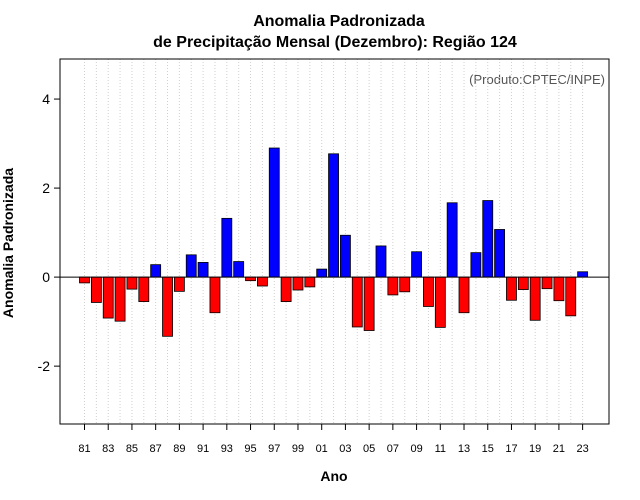  What do you see at coordinates (464, 449) in the screenshot?
I see `x-tick-label: 13` at bounding box center [464, 449].